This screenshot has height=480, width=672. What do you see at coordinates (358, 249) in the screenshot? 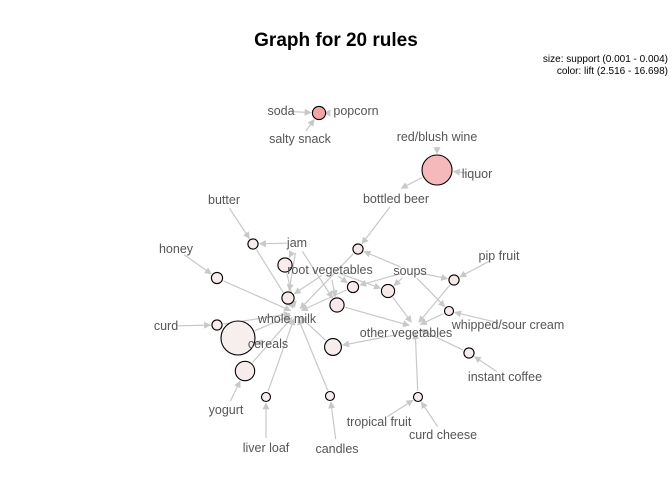
I see `rule-node-r6` at bounding box center [358, 249].